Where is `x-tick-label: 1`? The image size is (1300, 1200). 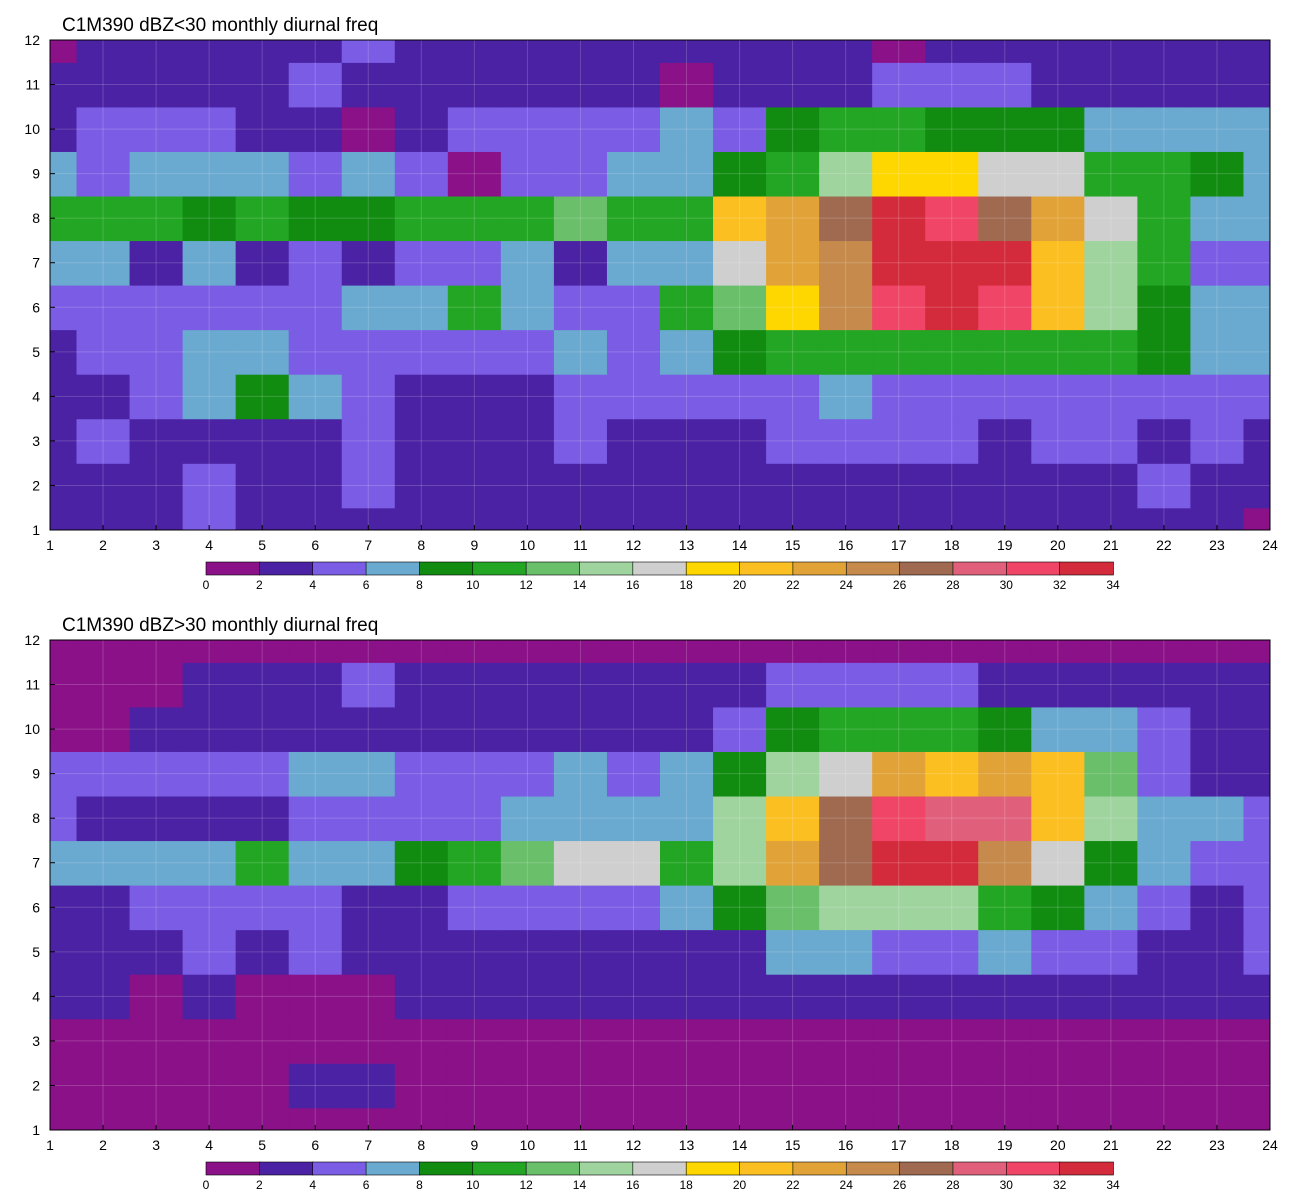
x-tick-label: 1 is located at coordinates (50, 1145).